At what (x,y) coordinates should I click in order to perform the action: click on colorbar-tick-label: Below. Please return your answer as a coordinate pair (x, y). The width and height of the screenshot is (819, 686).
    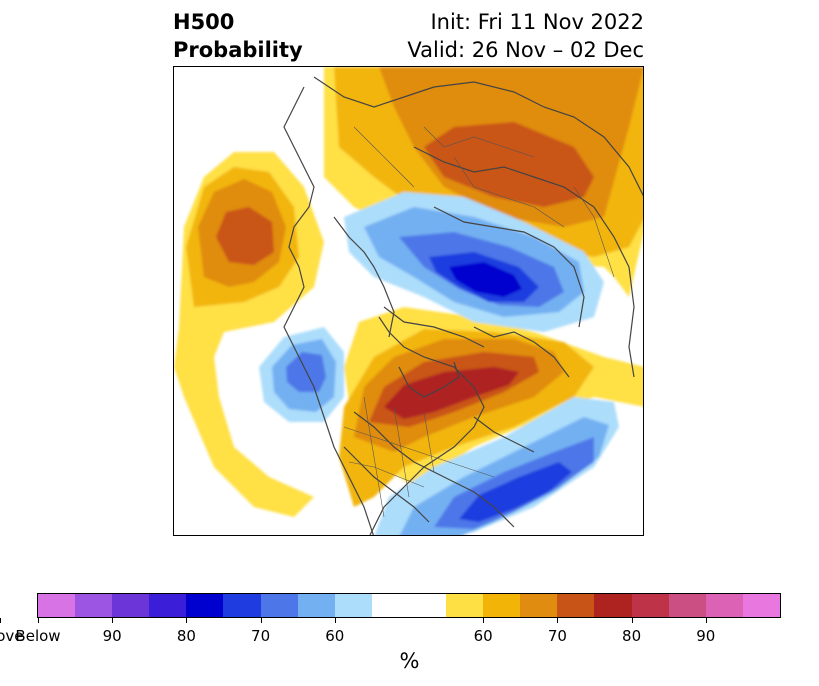
    Looking at the image, I should click on (38, 636).